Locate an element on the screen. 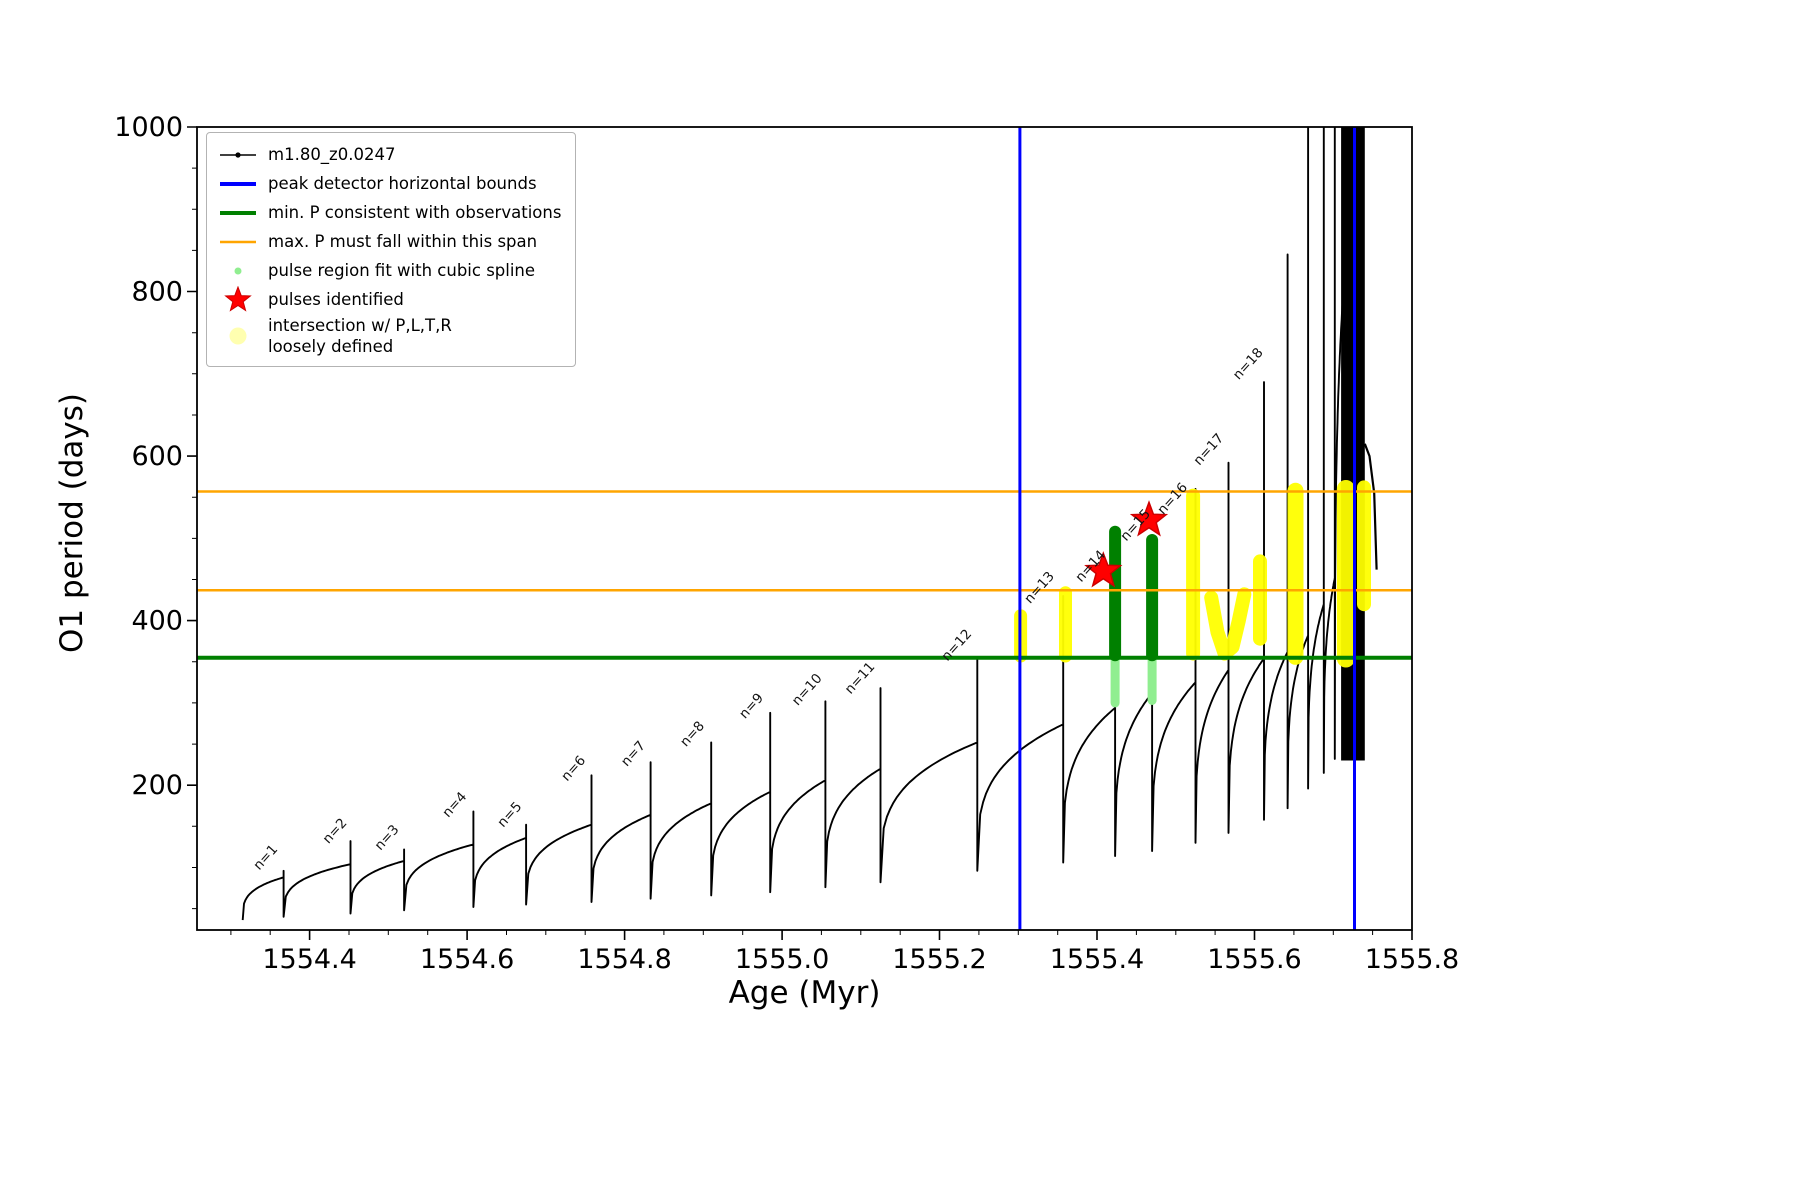 The height and width of the screenshot is (1200, 1800). legend-item-3: max. P must fall within this span is located at coordinates (389, 242).